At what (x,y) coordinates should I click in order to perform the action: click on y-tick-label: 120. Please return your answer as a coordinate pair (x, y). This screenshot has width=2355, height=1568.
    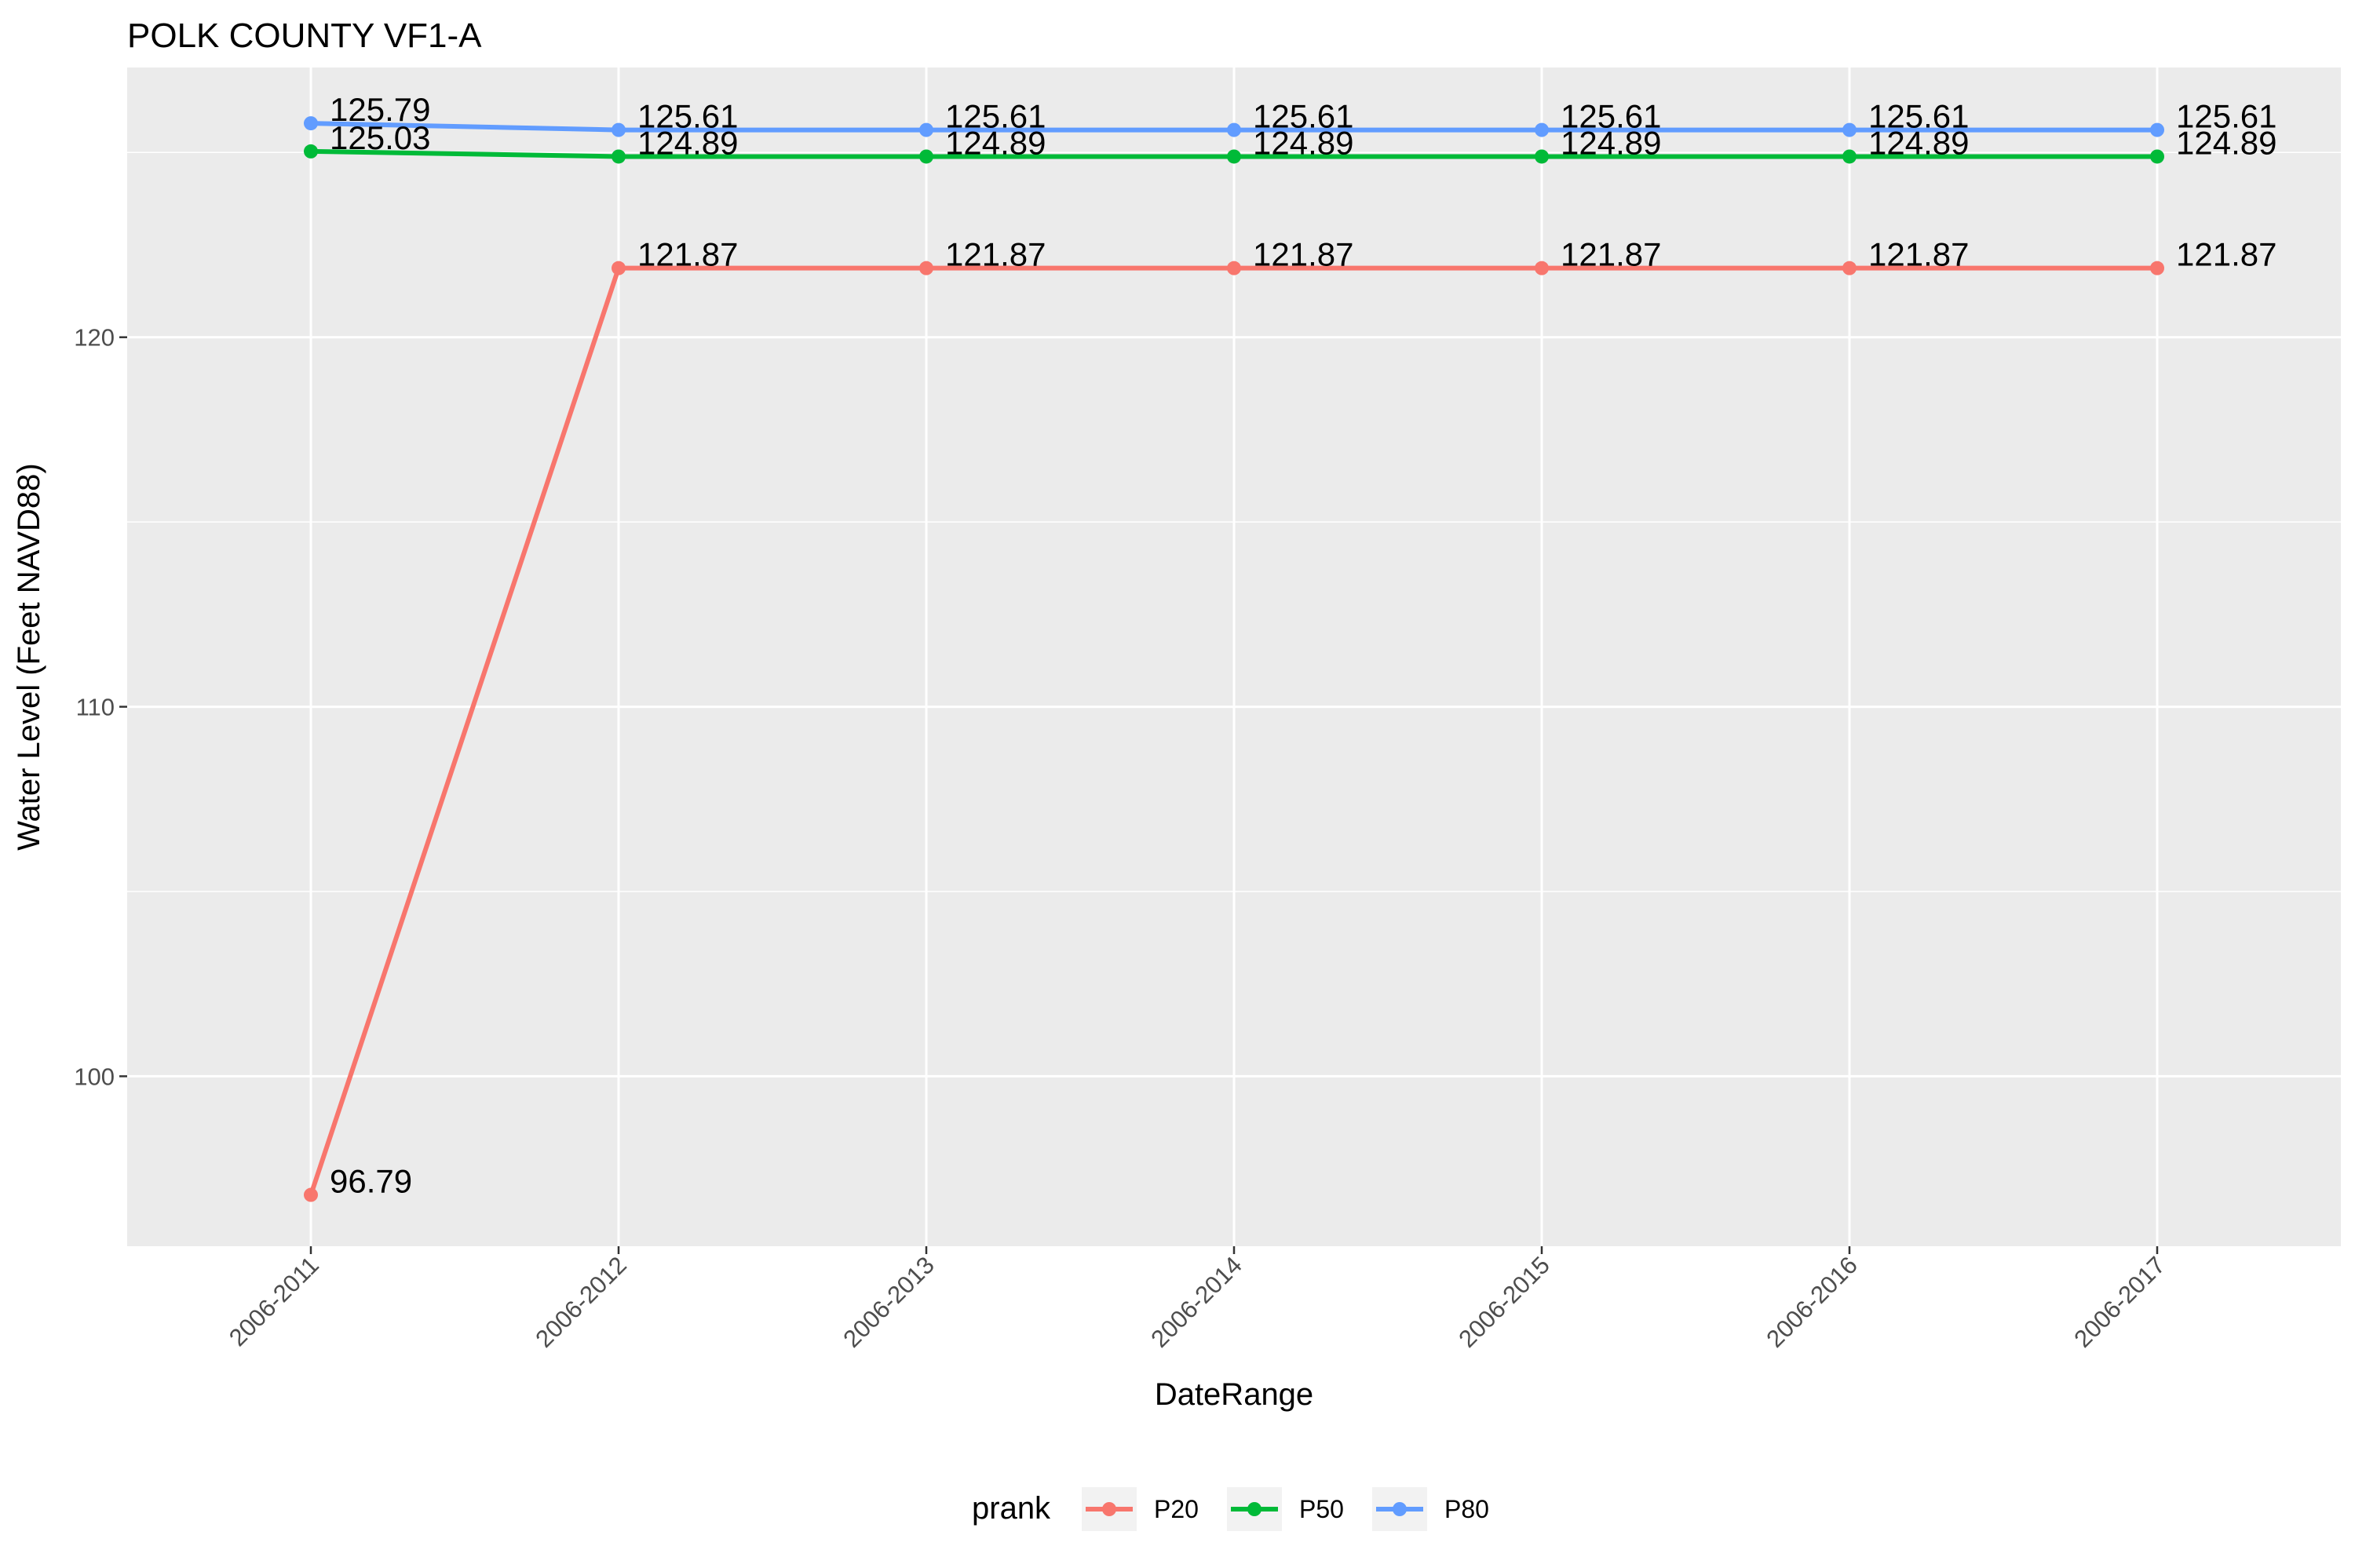
    Looking at the image, I should click on (94, 338).